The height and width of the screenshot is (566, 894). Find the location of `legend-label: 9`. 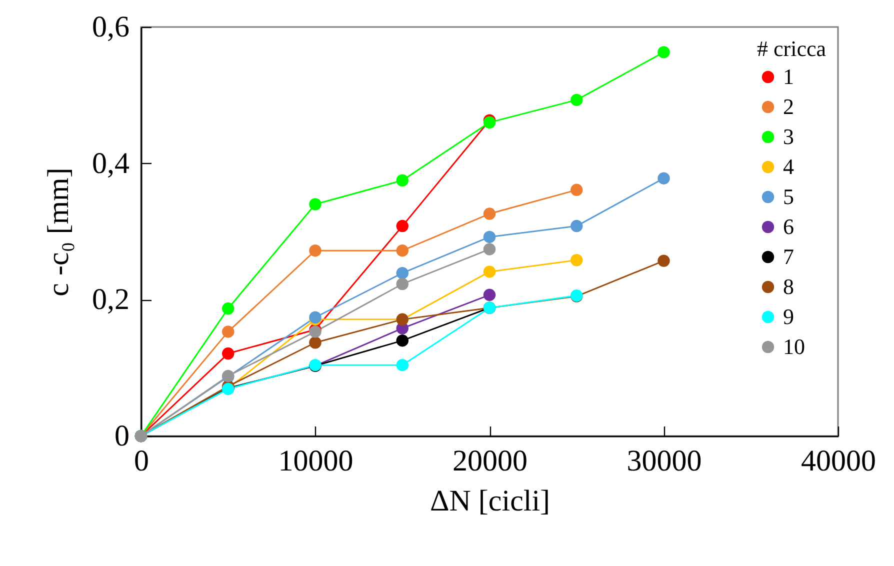

legend-label: 9 is located at coordinates (788, 316).